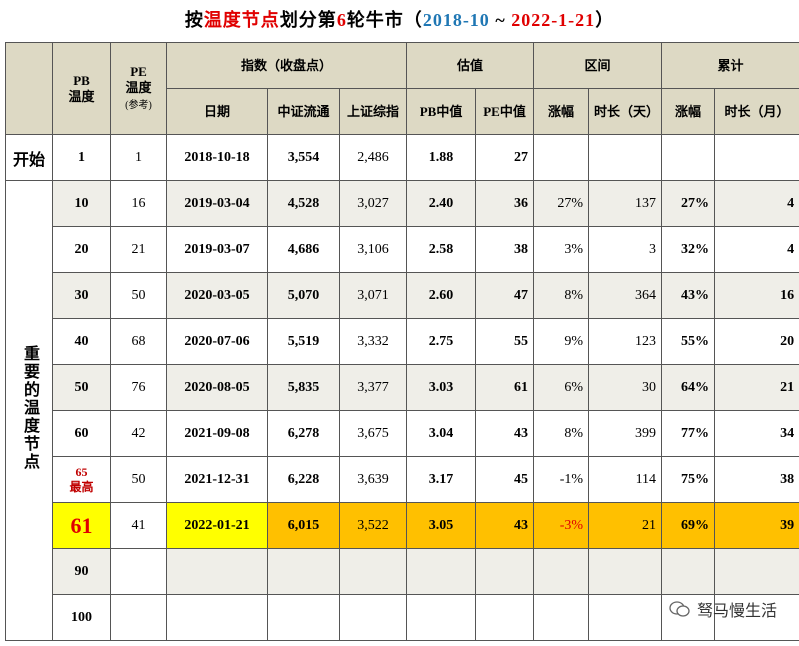  I want to click on cell-text: 32%, so click(695, 249).